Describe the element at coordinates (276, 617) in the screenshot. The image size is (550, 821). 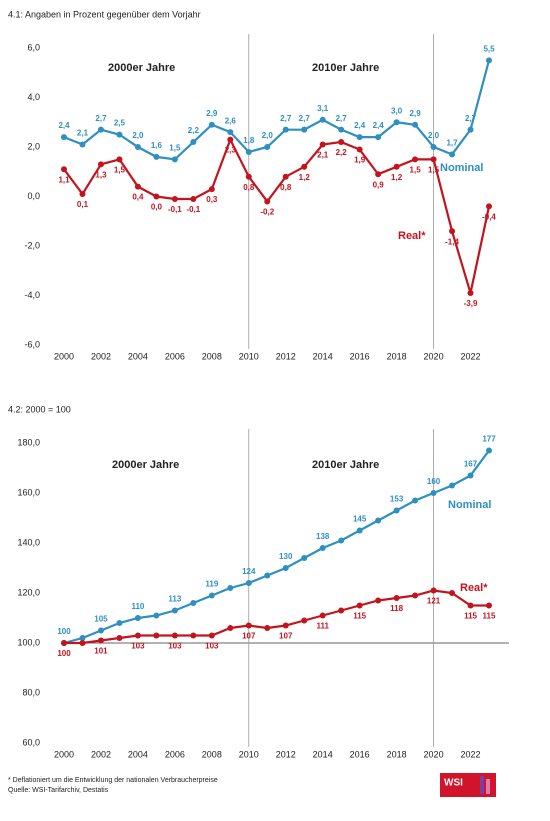
I see `series-line` at that location.